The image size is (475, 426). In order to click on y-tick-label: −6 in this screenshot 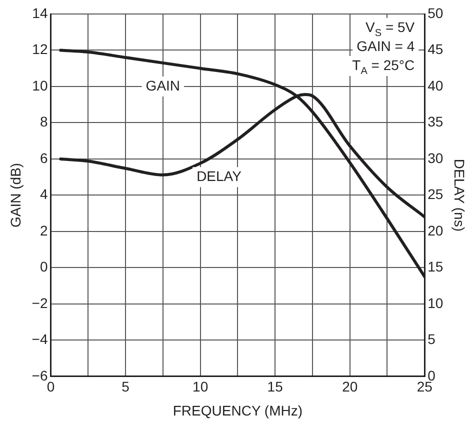, I will do `click(40, 375)`.